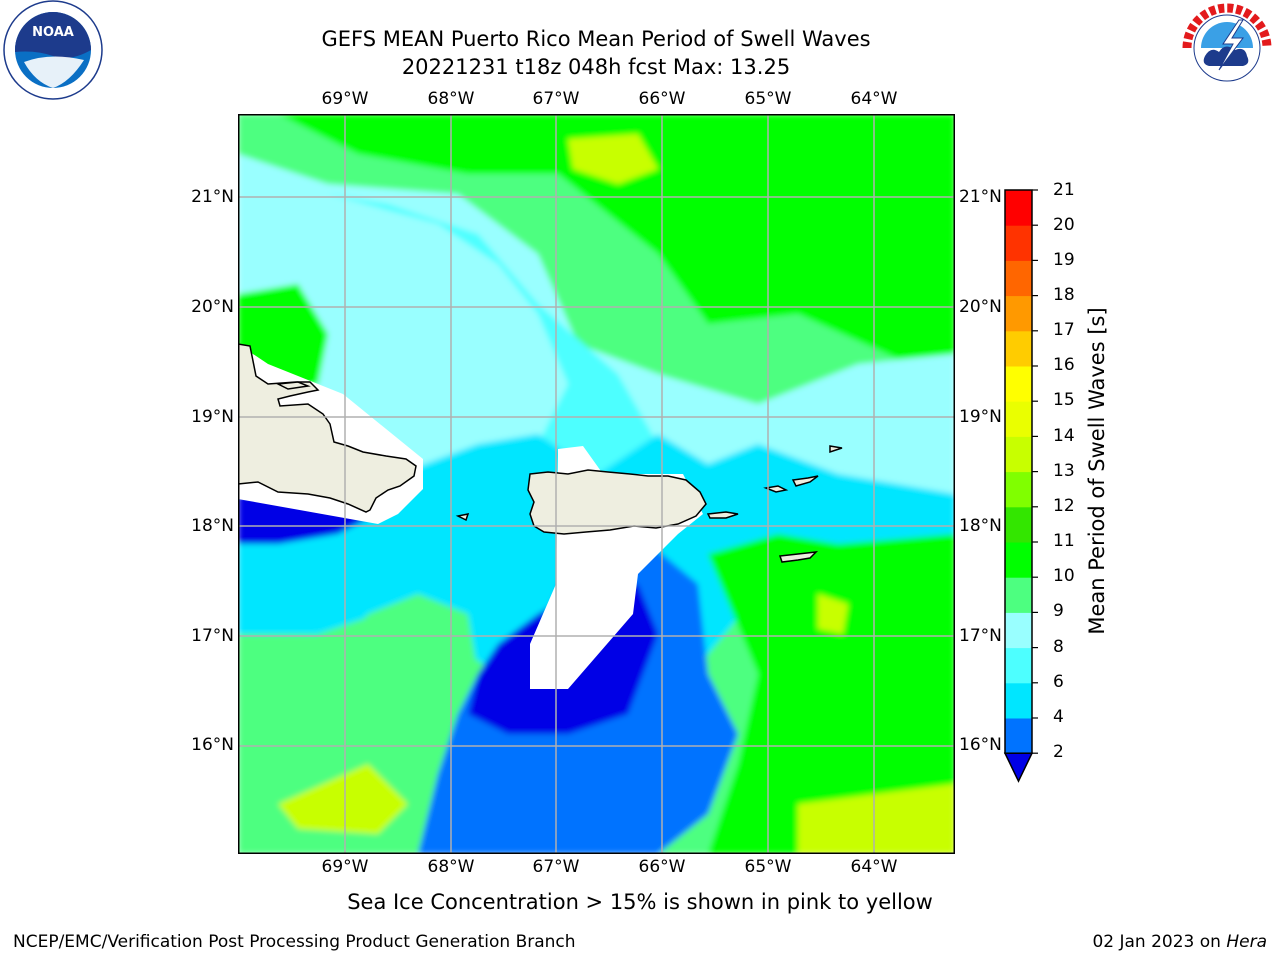 Image resolution: width=1280 pixels, height=960 pixels. Describe the element at coordinates (212, 307) in the screenshot. I see `lat-label-left: 20°N` at that location.